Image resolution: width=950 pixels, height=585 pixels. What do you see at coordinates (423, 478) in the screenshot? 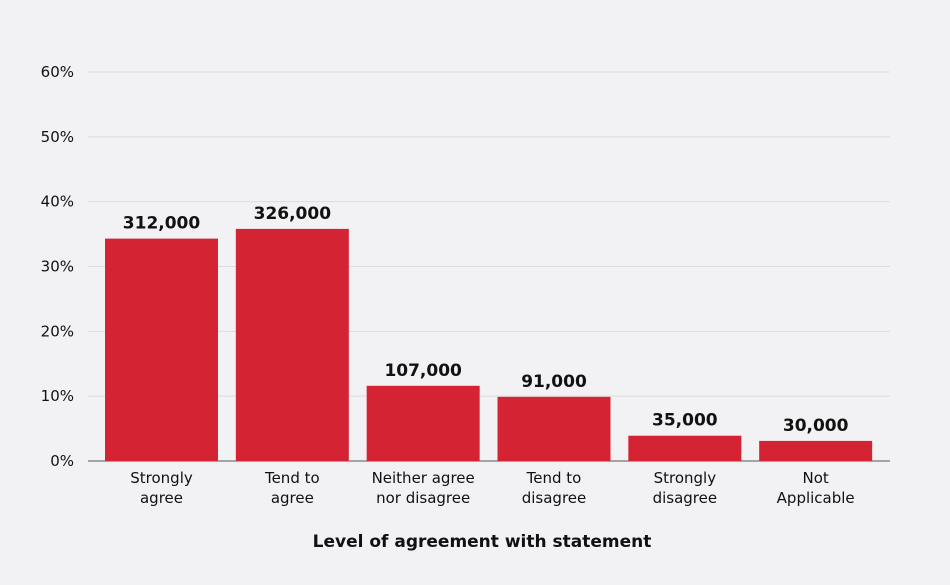
I see `x-tick-label: Neither agree` at bounding box center [423, 478].